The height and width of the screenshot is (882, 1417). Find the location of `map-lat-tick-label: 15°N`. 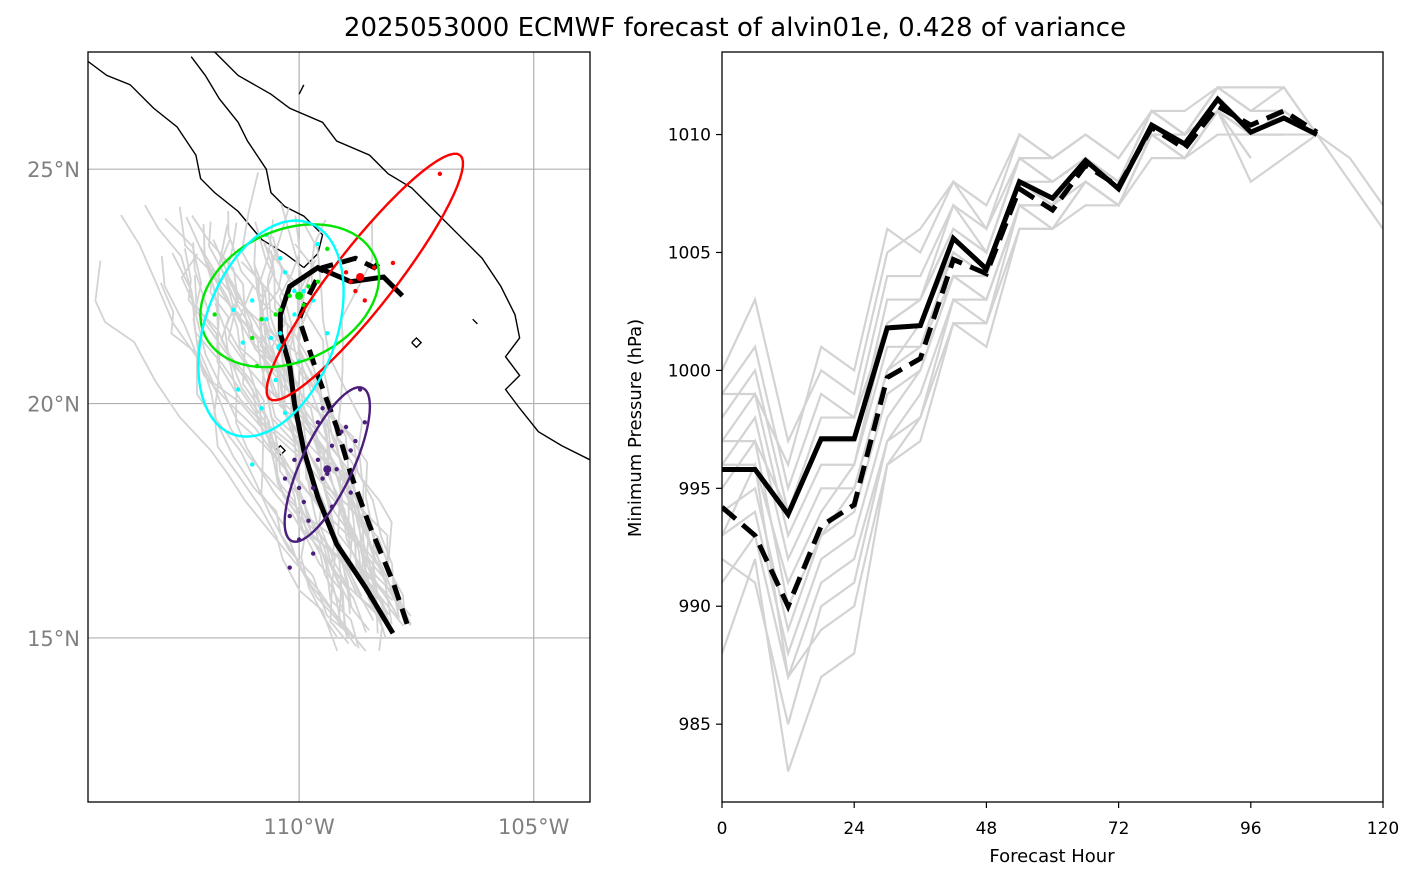

map-lat-tick-label: 15°N is located at coordinates (53, 639).